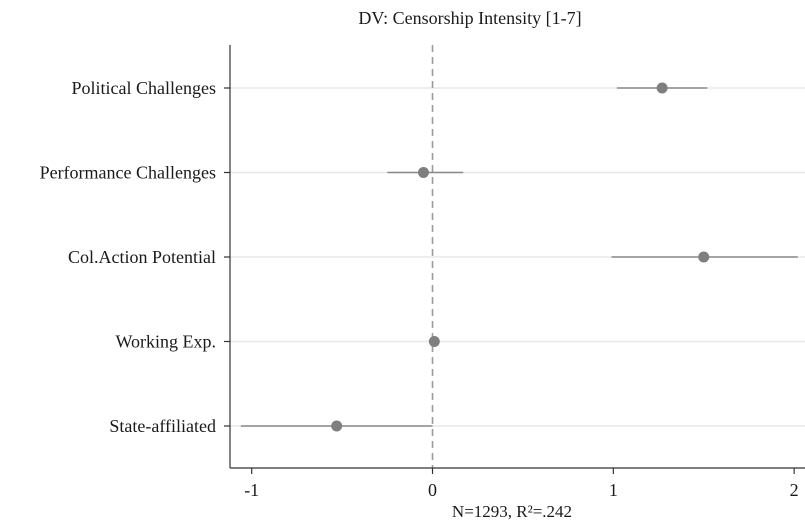  I want to click on category-label: State-affiliated, so click(162, 426).